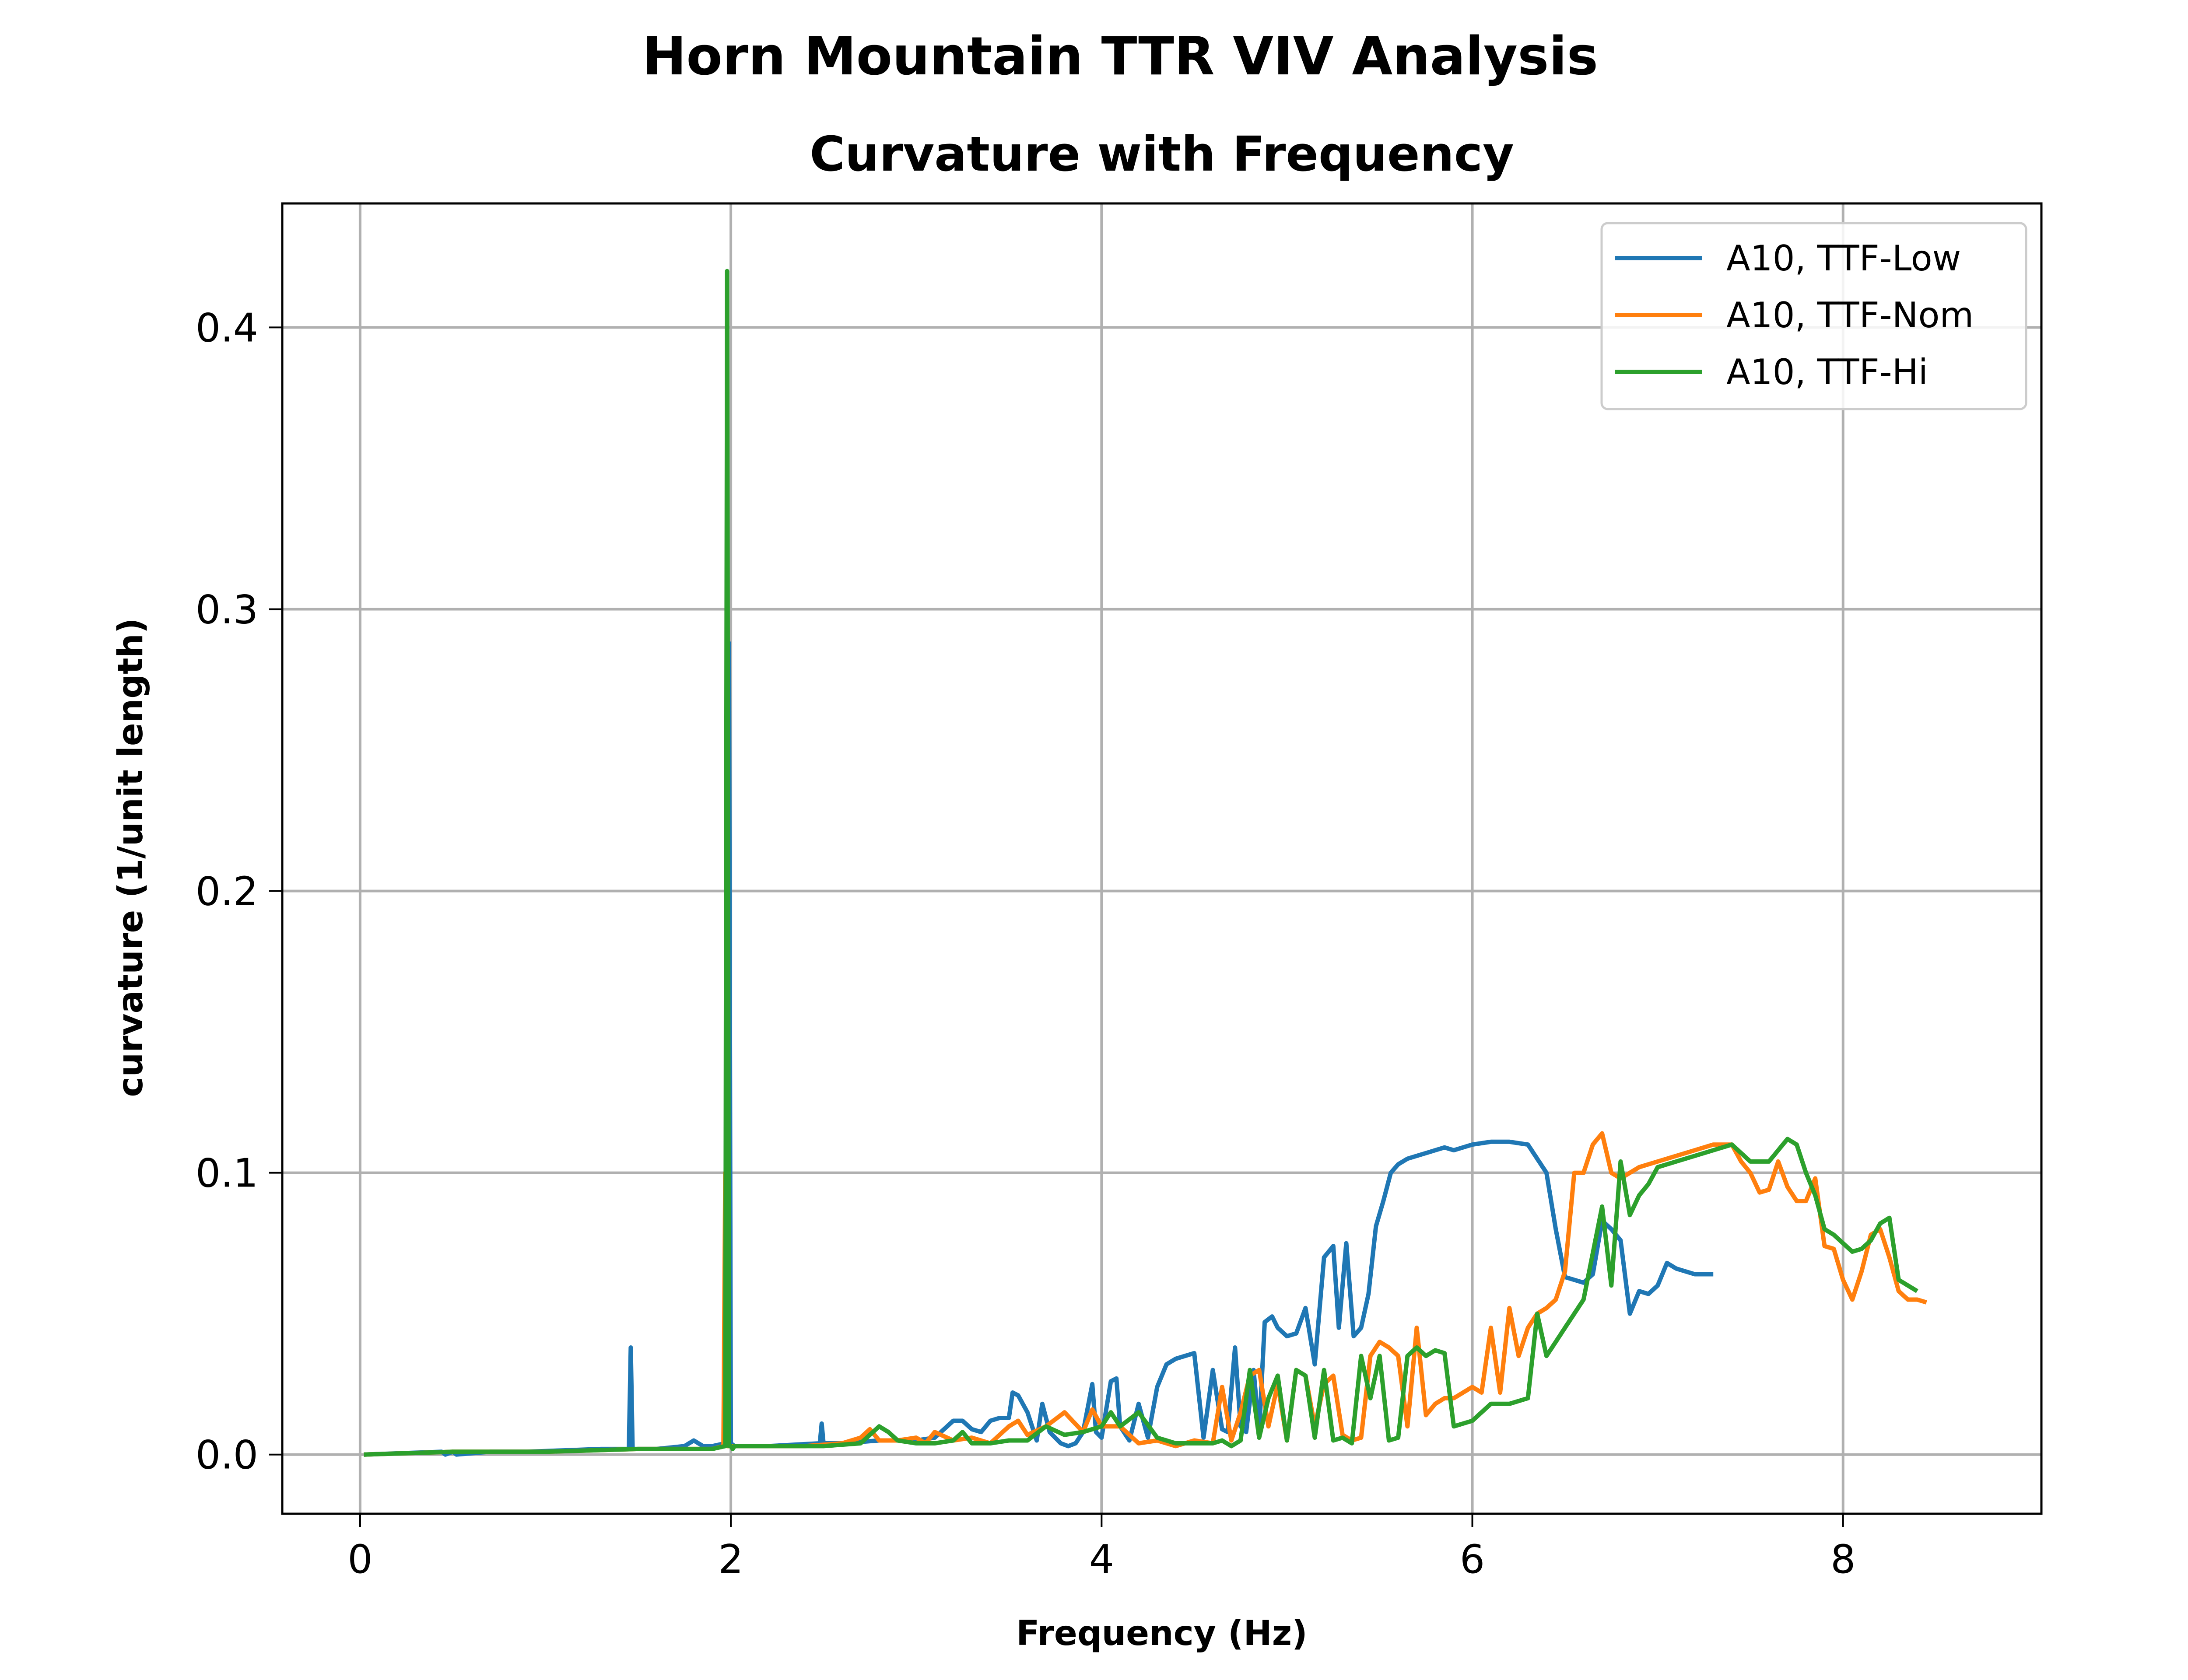  I want to click on x-tick-label: 0, so click(360, 1559).